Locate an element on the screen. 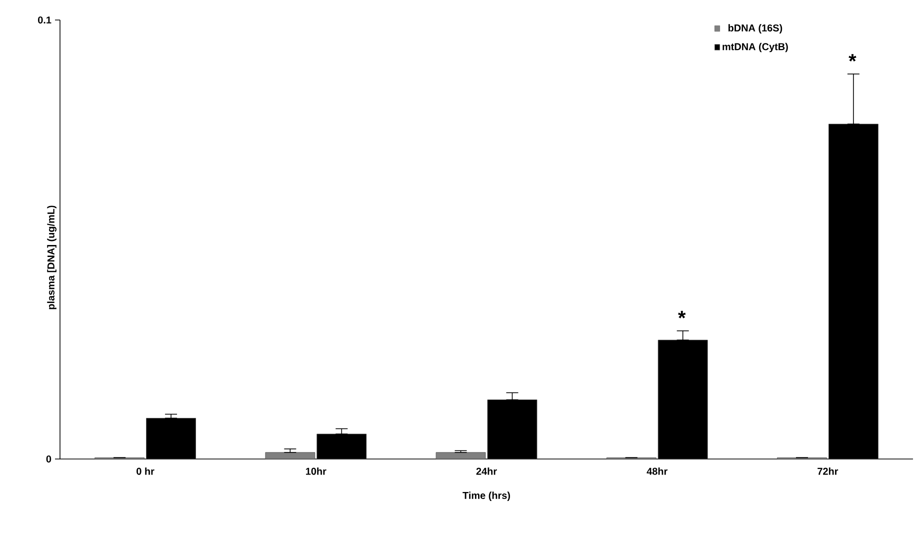  legend-label: mtDNA (CytB) is located at coordinates (755, 47).